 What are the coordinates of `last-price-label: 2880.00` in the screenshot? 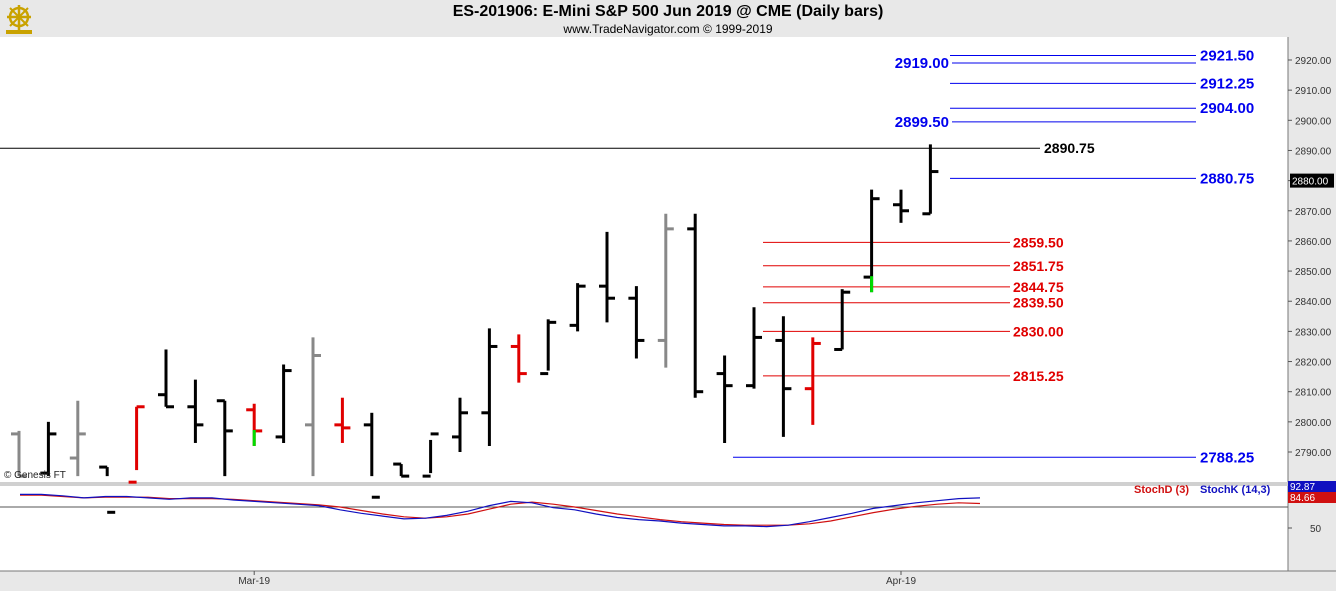 It's located at (1310, 182).